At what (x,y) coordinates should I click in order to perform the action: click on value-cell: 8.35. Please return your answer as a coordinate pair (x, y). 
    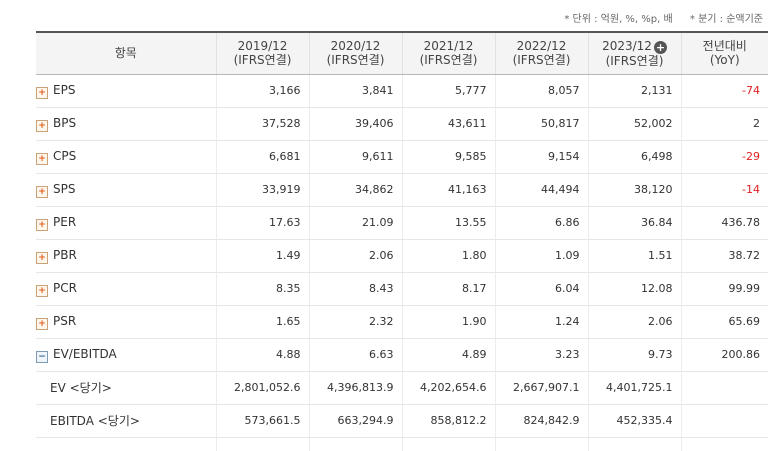
    Looking at the image, I should click on (262, 289).